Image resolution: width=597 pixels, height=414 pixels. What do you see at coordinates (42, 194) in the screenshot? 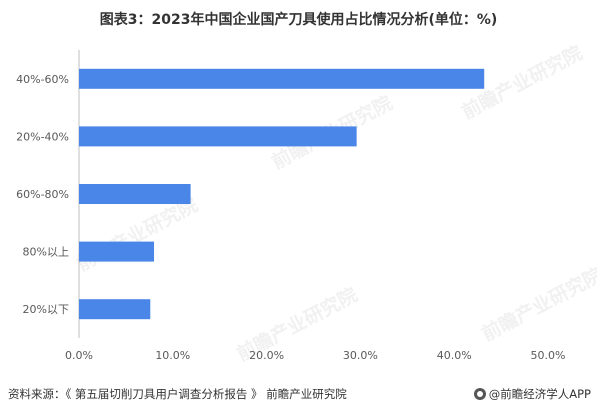
I see `y-tick-label: 60%-80%` at bounding box center [42, 194].